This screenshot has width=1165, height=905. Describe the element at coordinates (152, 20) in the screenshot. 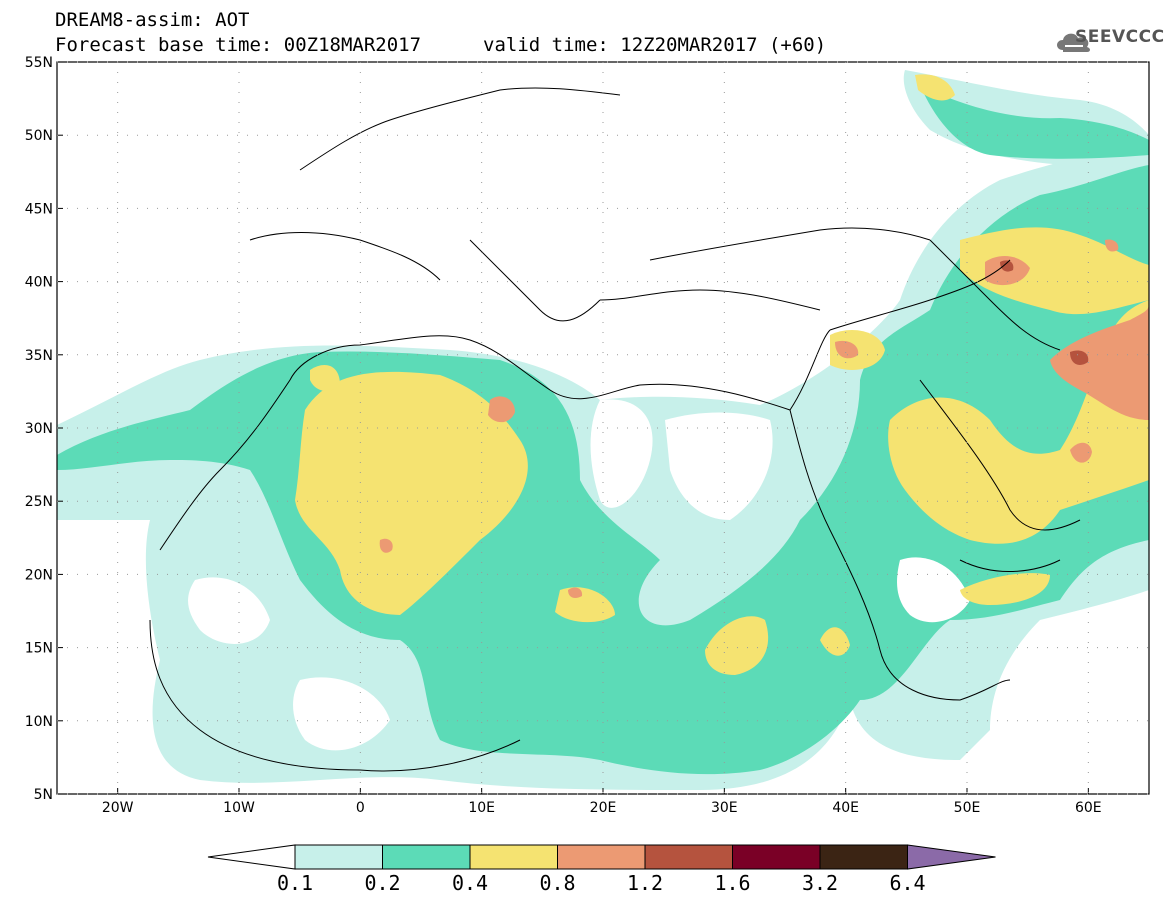

I see `map-title: DREAM8-assim: AOT` at that location.